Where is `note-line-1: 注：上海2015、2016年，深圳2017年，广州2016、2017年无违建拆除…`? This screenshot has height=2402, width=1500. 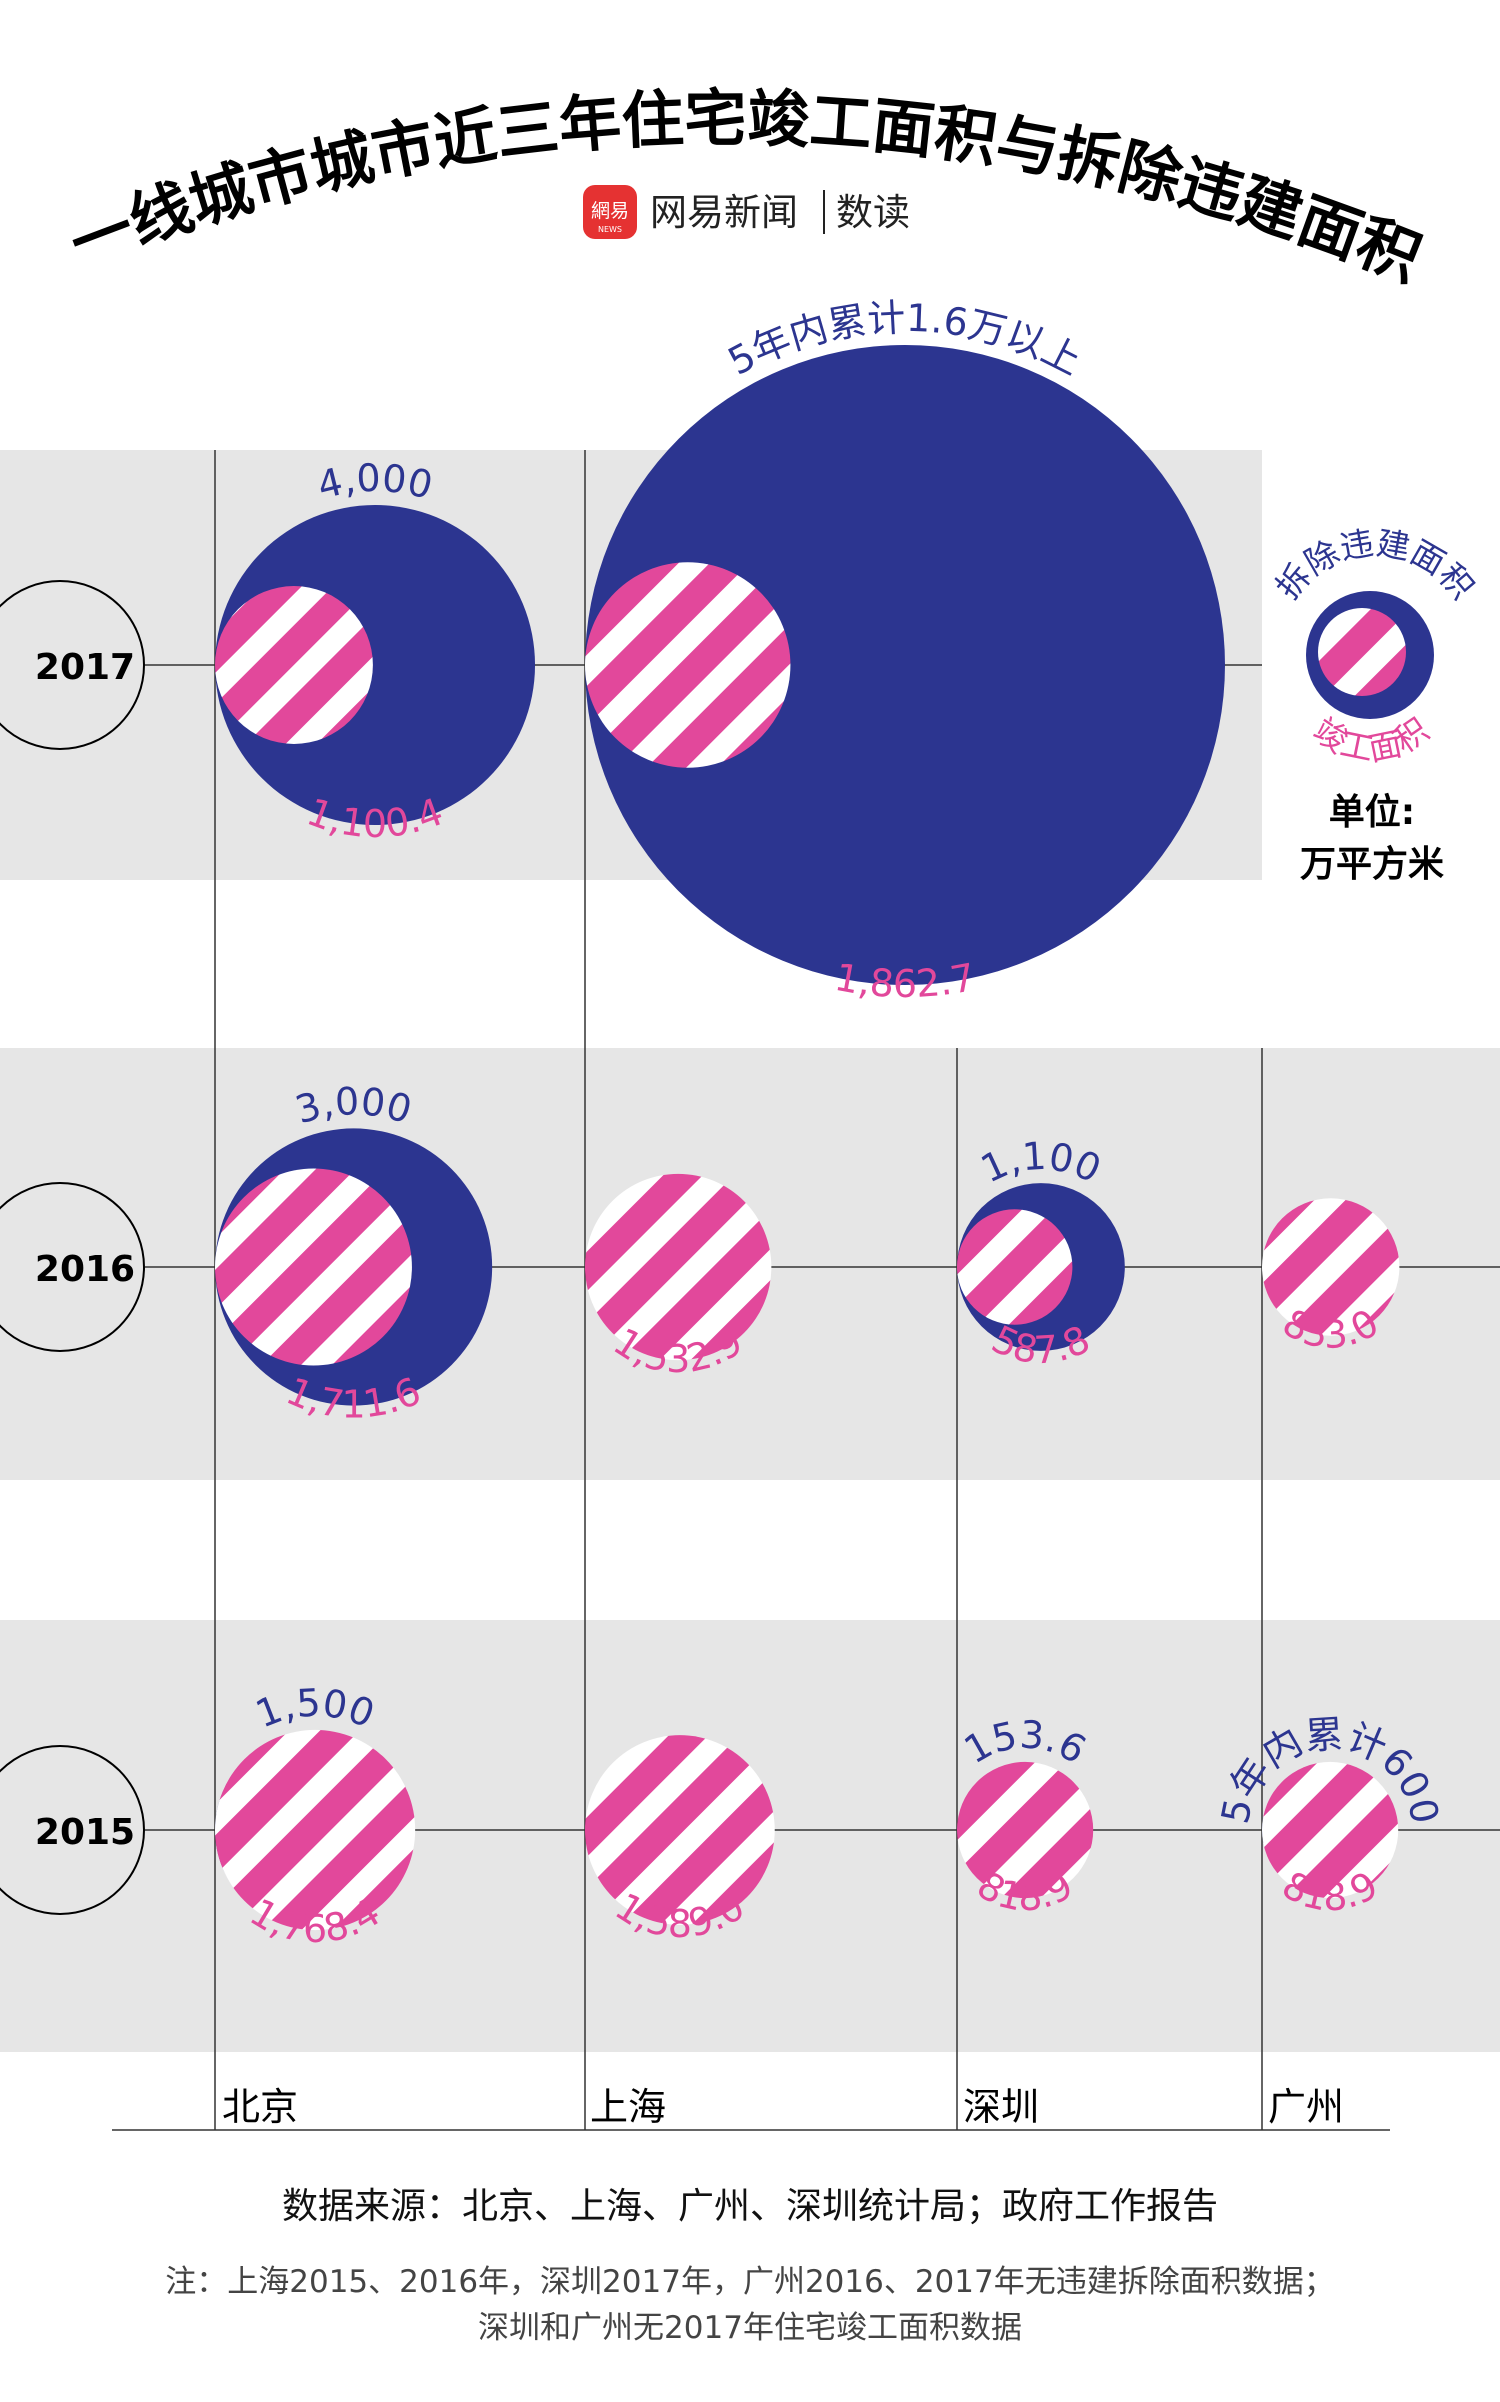
note-line-1: 注：上海2015、2016年，深圳2017年，广州2016、2017年无违建拆除… is located at coordinates (749, 2282).